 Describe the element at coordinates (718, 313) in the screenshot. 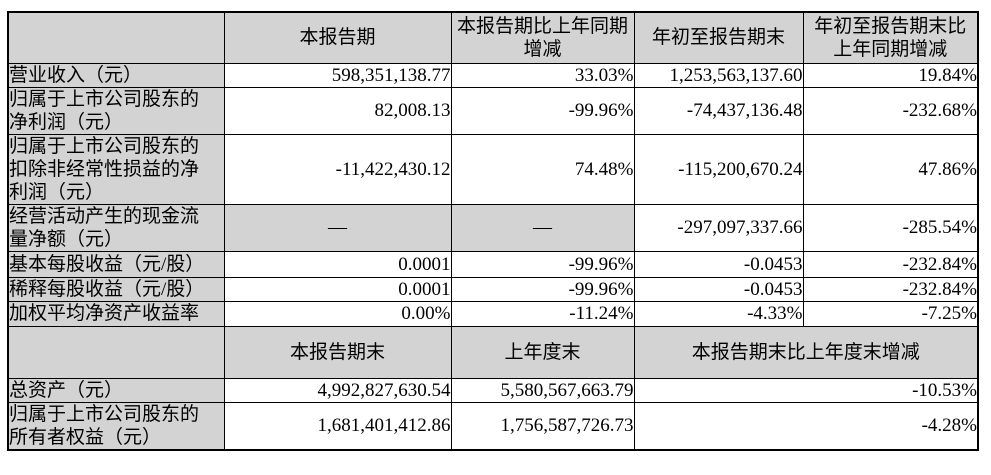

I see `cell-ytd: -4.33%` at that location.